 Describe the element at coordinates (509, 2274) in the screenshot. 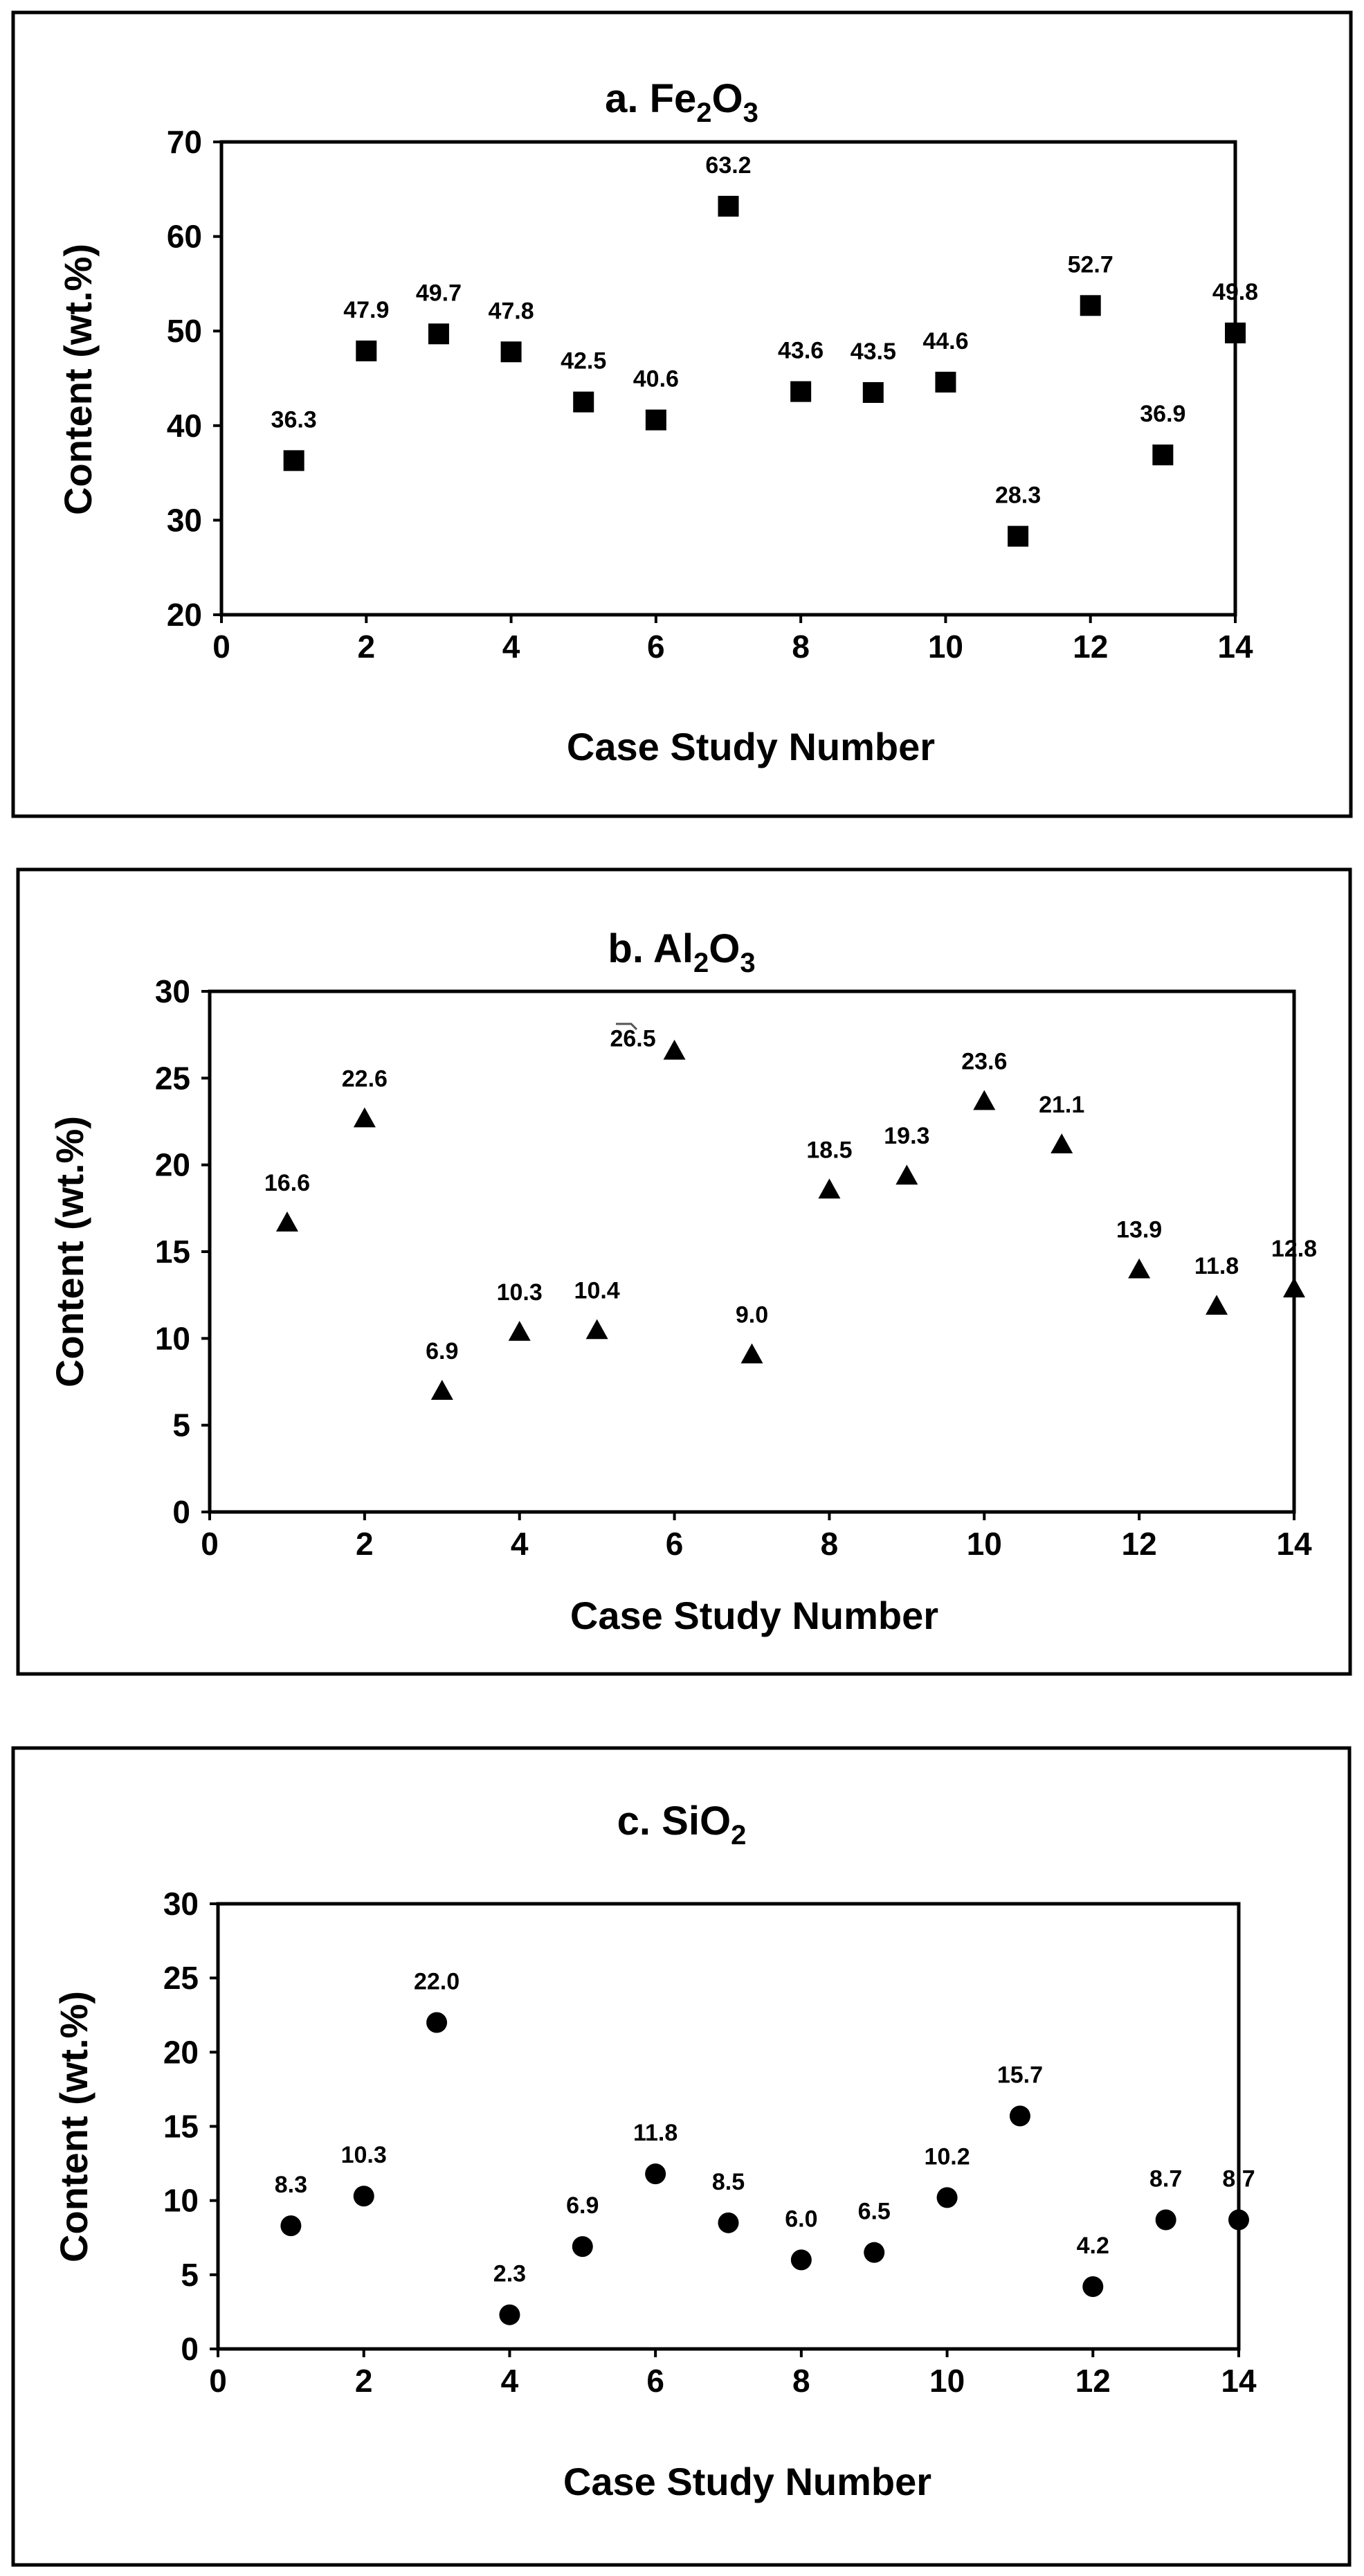

I see `panel-c-data-label: 2.3` at that location.